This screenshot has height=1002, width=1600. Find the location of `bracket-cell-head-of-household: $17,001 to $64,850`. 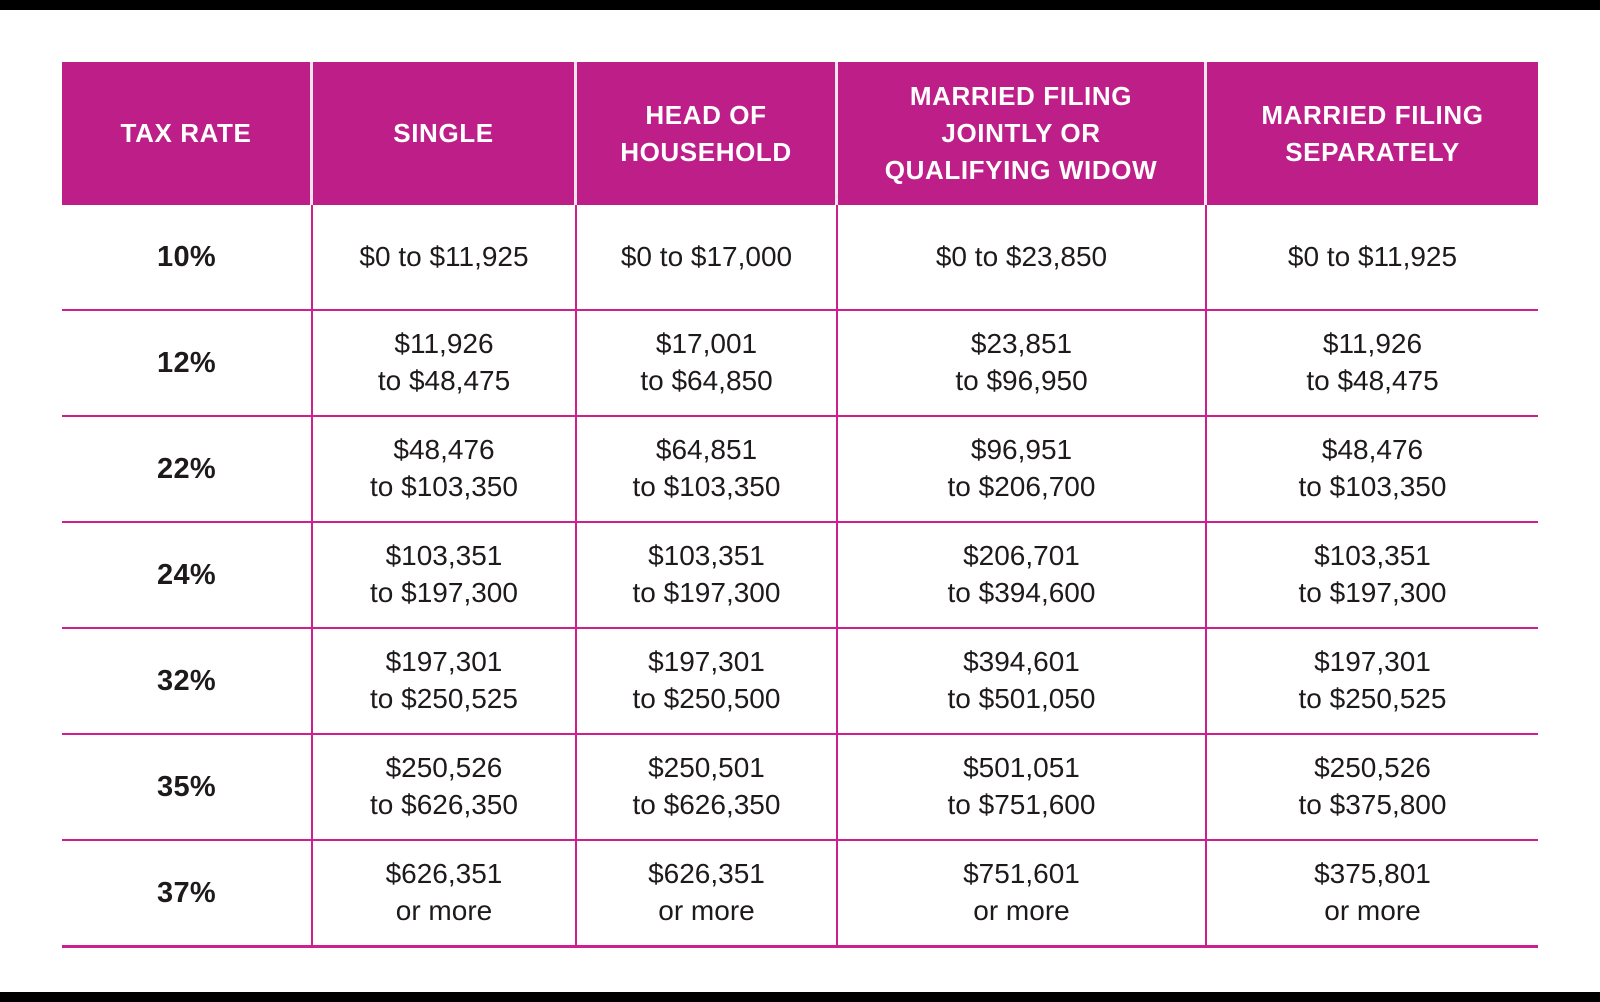

bracket-cell-head-of-household: $17,001 to $64,850 is located at coordinates (707, 363).